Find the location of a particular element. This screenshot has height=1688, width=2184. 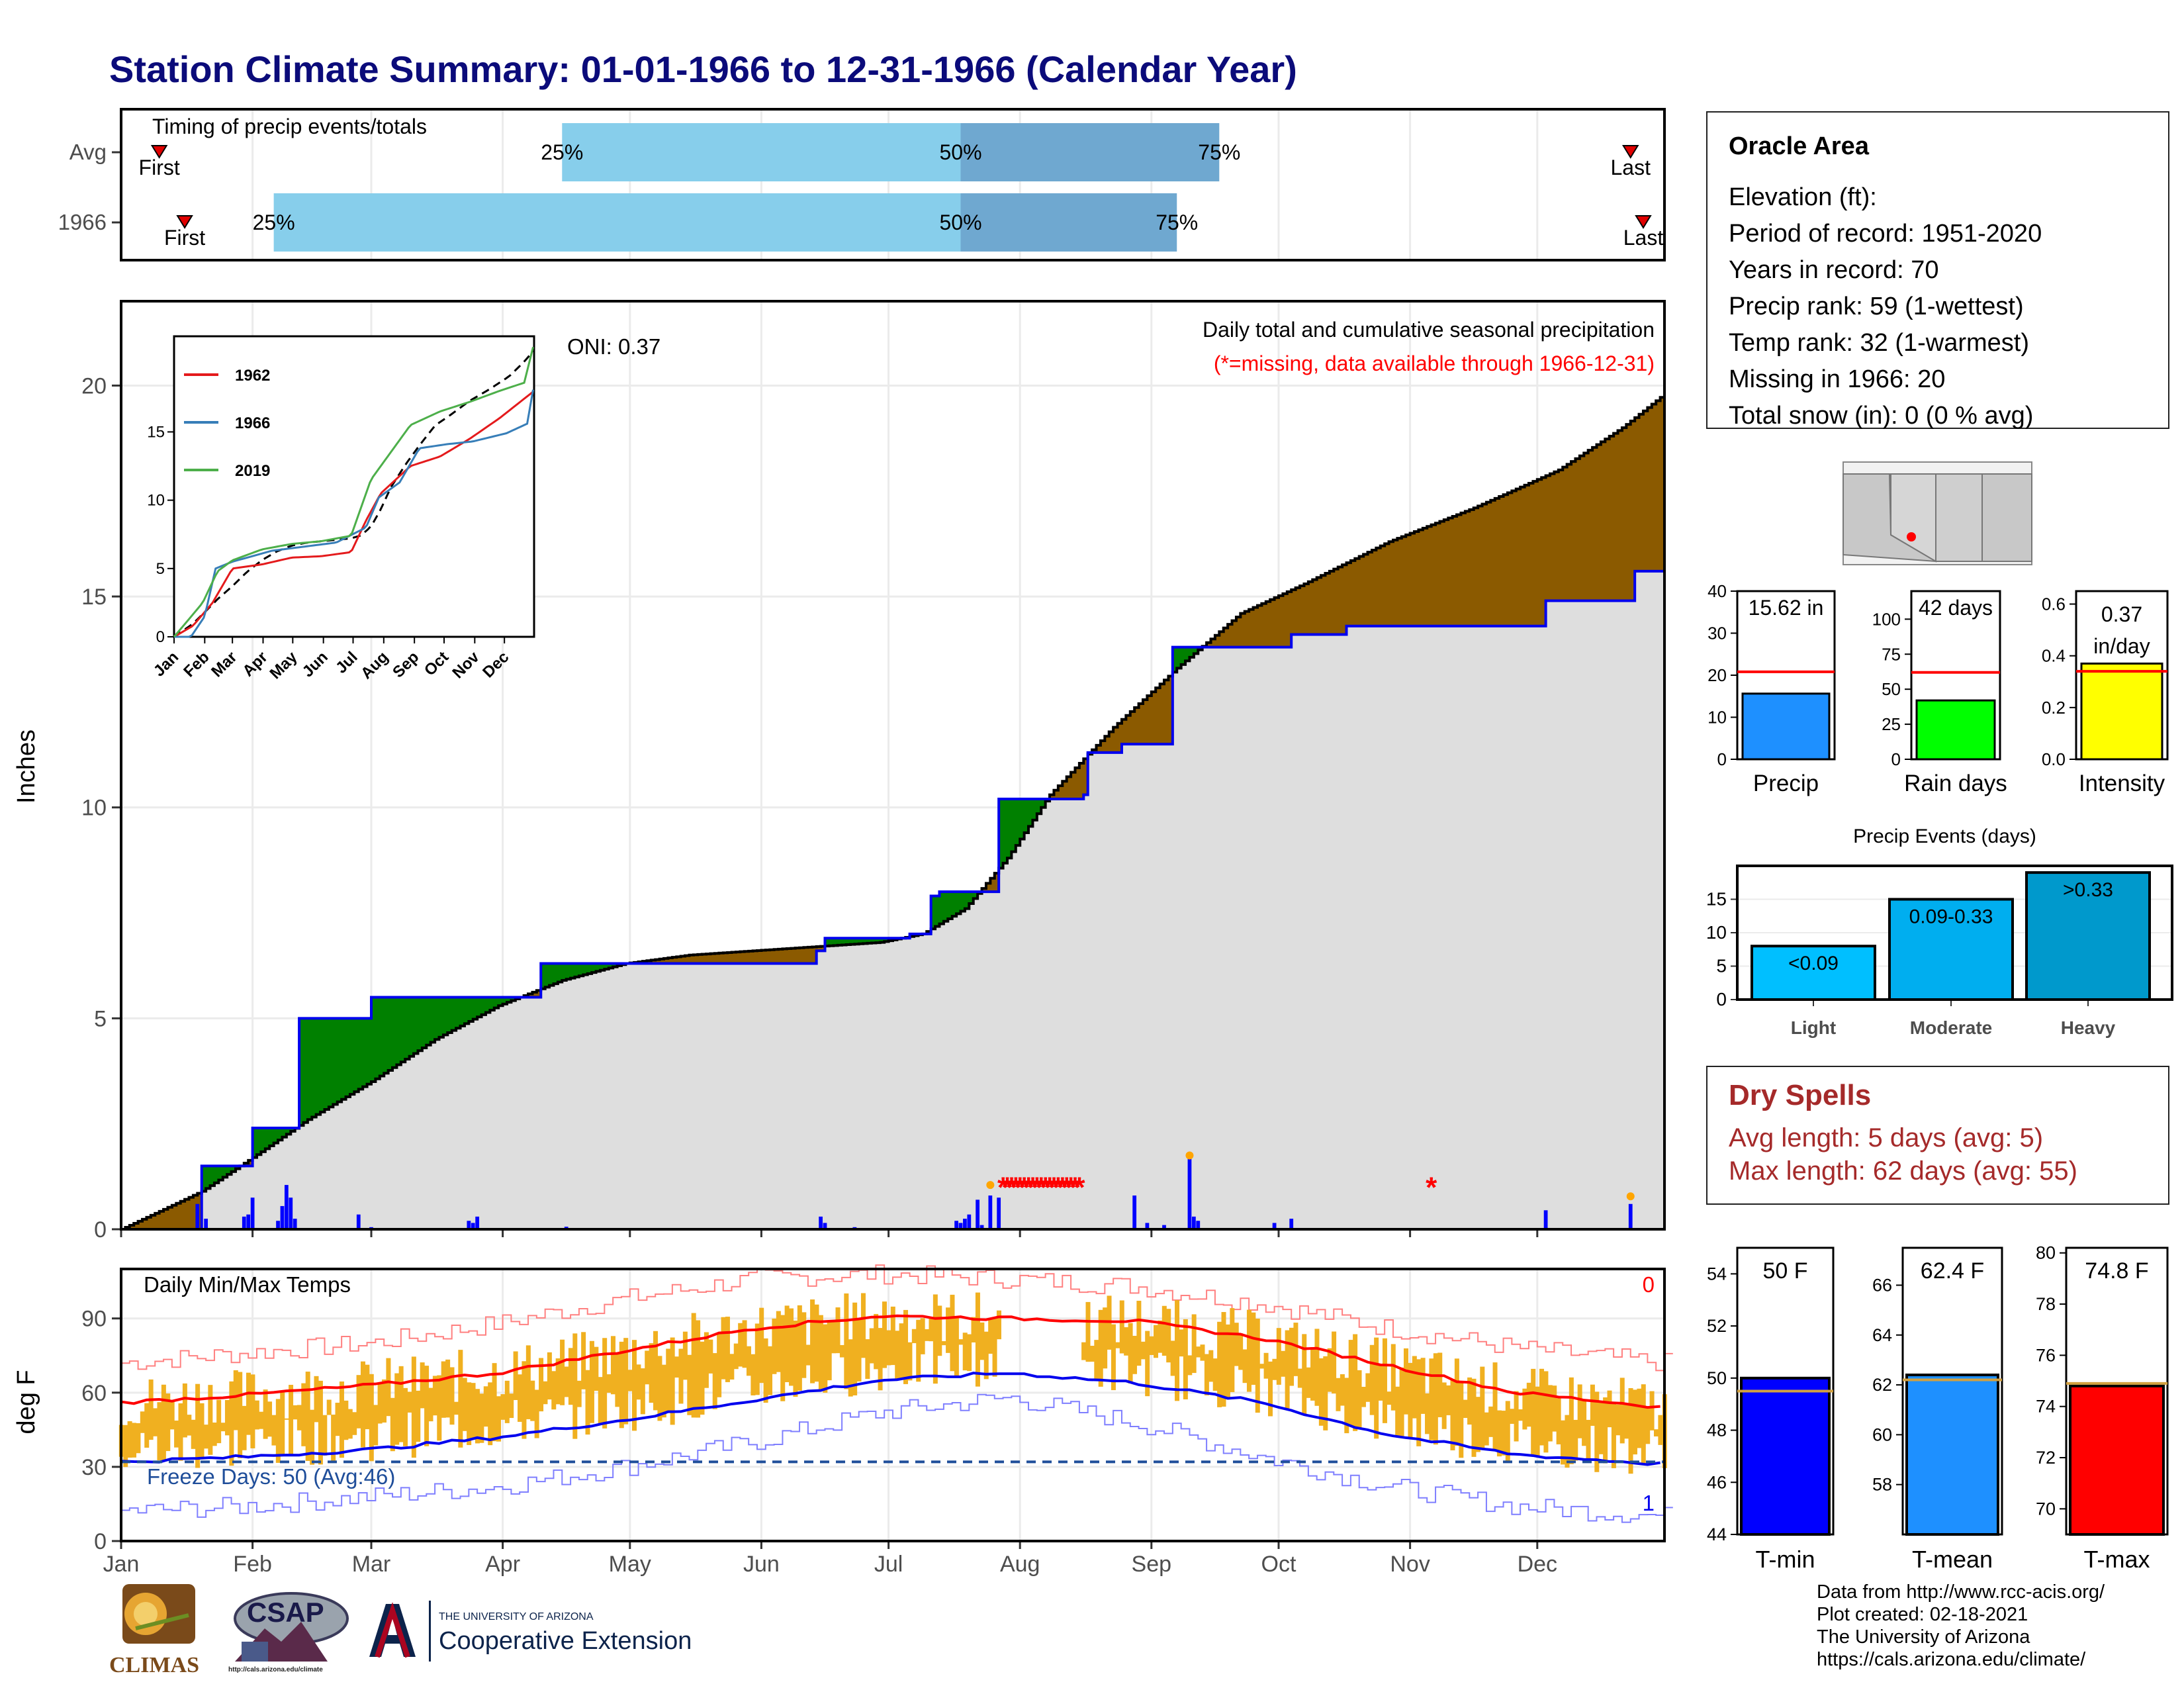

month-label: Dec is located at coordinates (1538, 1564).